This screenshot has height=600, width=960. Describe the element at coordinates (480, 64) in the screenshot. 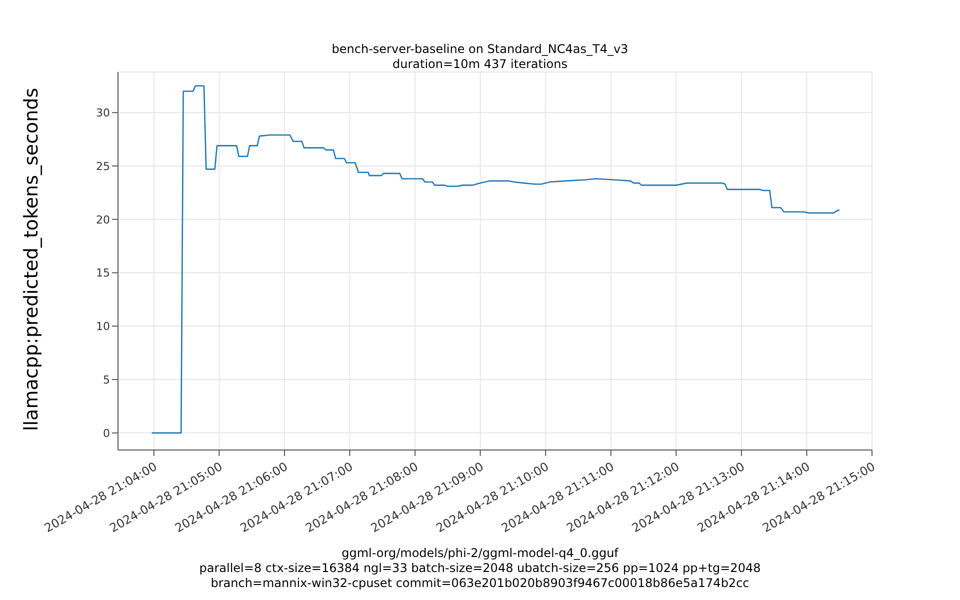

I see `chart-subtitle: duration=10m 437 iterations` at that location.